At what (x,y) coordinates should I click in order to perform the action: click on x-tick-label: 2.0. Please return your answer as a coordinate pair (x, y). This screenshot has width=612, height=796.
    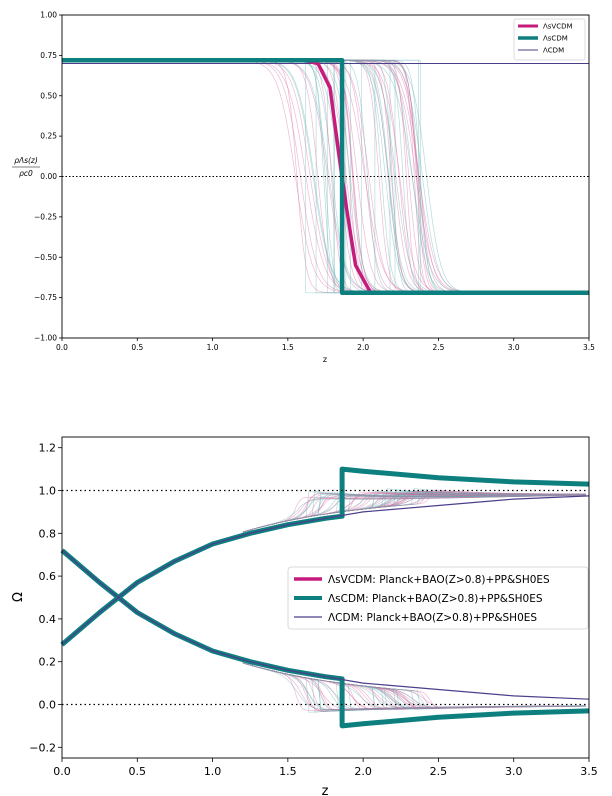
    Looking at the image, I should click on (363, 771).